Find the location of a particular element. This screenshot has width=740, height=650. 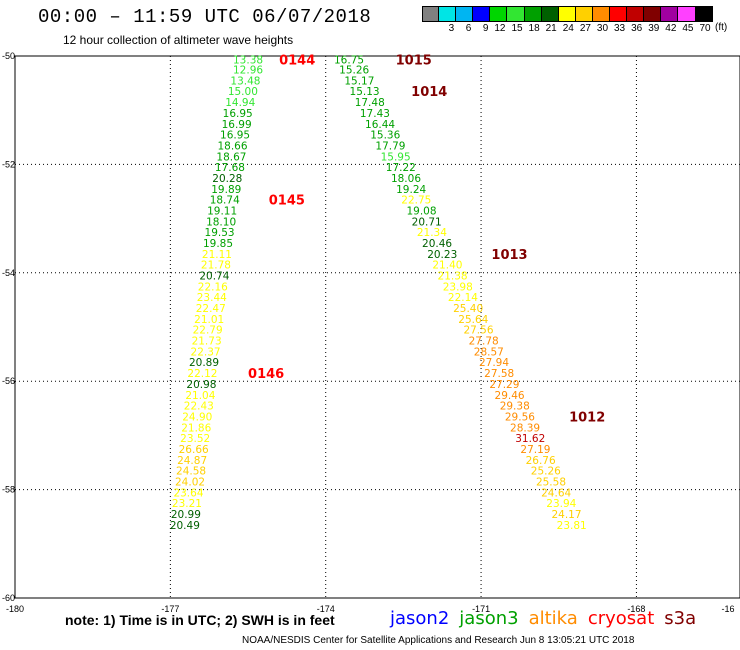

color-scale-cell: 12 is located at coordinates (499, 20).